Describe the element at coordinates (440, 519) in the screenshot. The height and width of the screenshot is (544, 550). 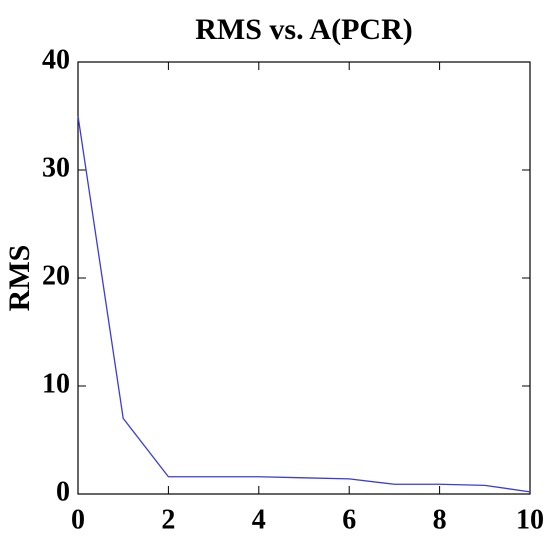
I see `x-tick-label: 8` at that location.